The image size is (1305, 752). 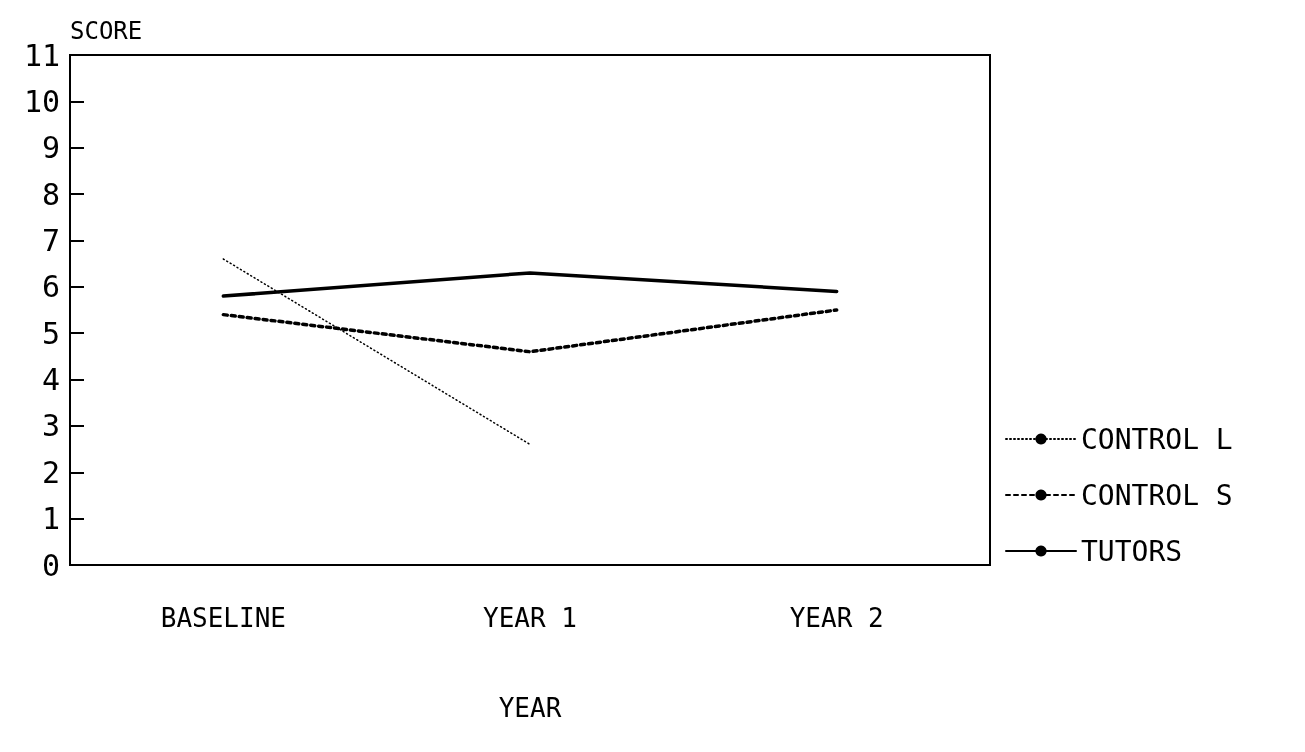 What do you see at coordinates (530, 708) in the screenshot?
I see `x-axis-title: YEAR` at bounding box center [530, 708].